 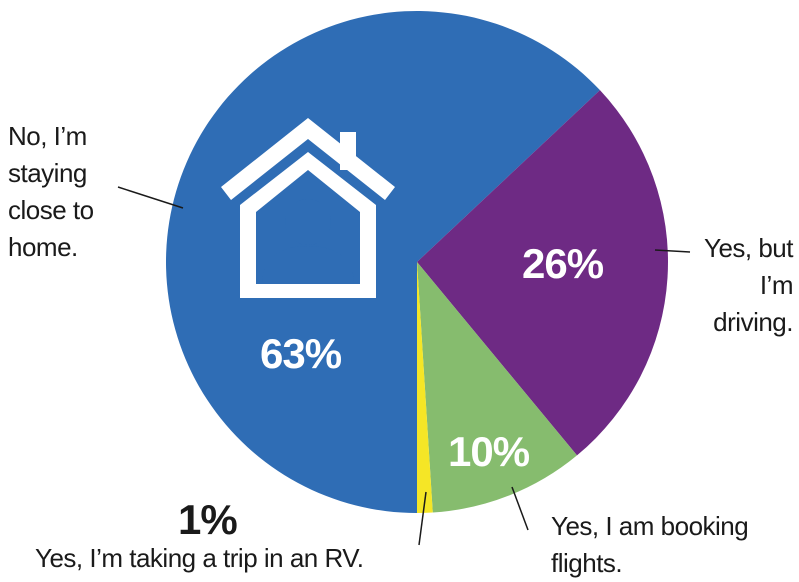 What do you see at coordinates (208, 519) in the screenshot?
I see `value-label: 1%` at bounding box center [208, 519].